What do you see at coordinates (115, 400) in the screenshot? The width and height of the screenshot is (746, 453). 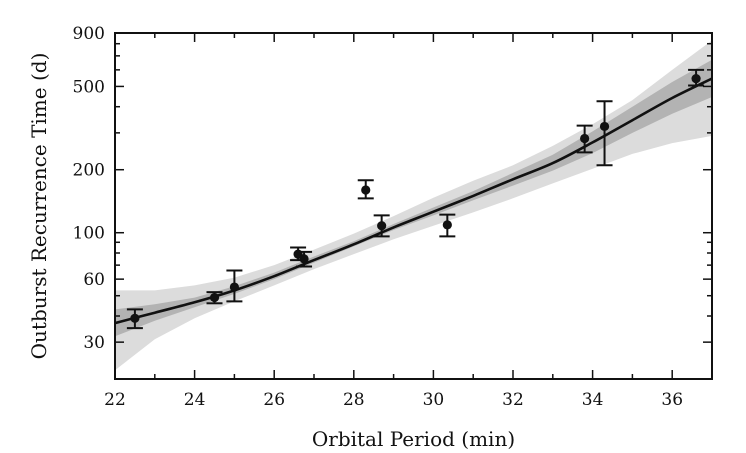 I see `x-tick-label: 22` at bounding box center [115, 400].